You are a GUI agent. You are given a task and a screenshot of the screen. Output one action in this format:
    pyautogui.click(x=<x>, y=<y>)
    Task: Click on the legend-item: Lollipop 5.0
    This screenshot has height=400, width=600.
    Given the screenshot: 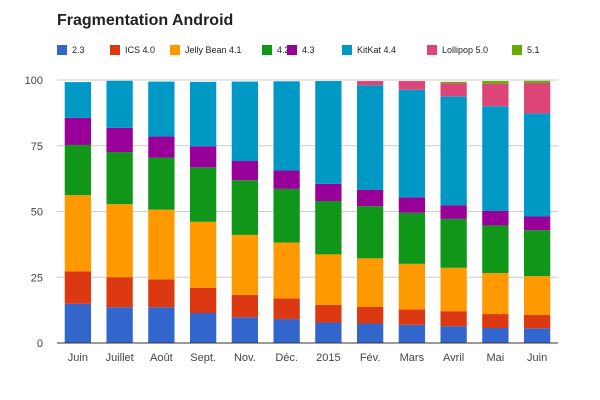 What is the action you would take?
    pyautogui.click(x=457, y=50)
    